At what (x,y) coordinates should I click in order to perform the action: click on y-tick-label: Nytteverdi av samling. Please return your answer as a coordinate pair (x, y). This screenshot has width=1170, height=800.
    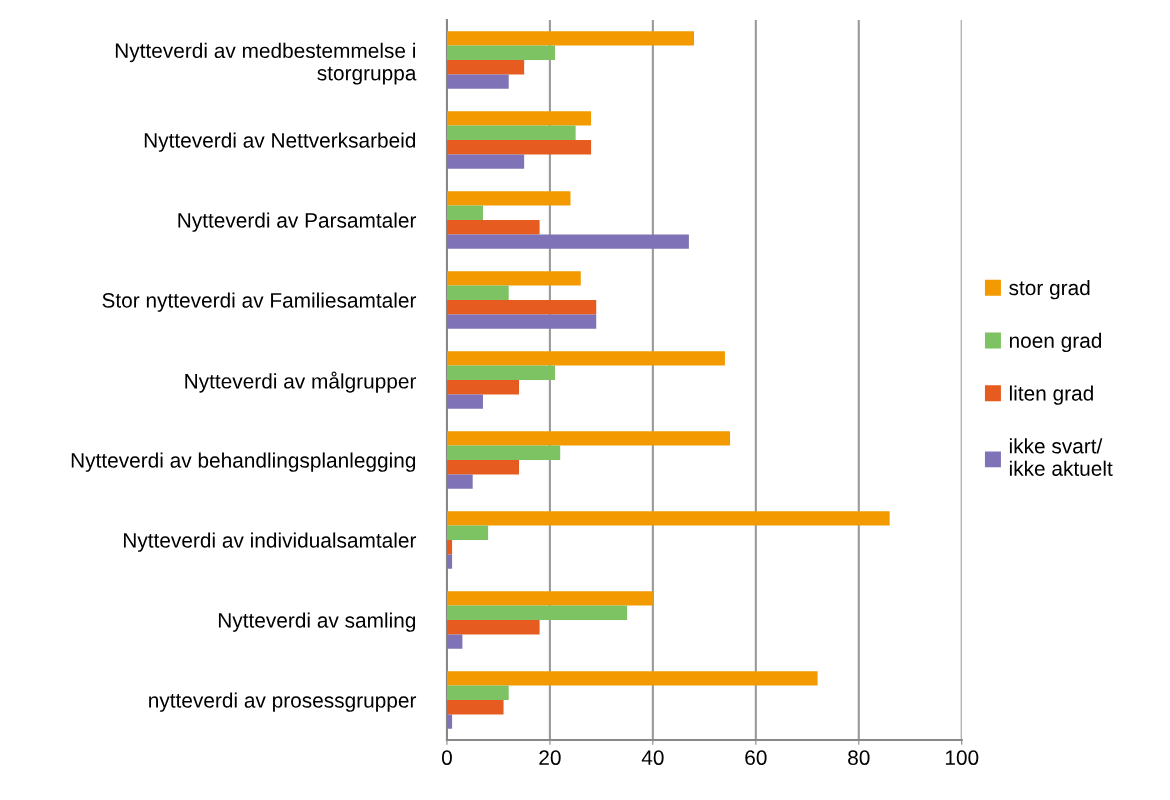
    Looking at the image, I should click on (317, 622).